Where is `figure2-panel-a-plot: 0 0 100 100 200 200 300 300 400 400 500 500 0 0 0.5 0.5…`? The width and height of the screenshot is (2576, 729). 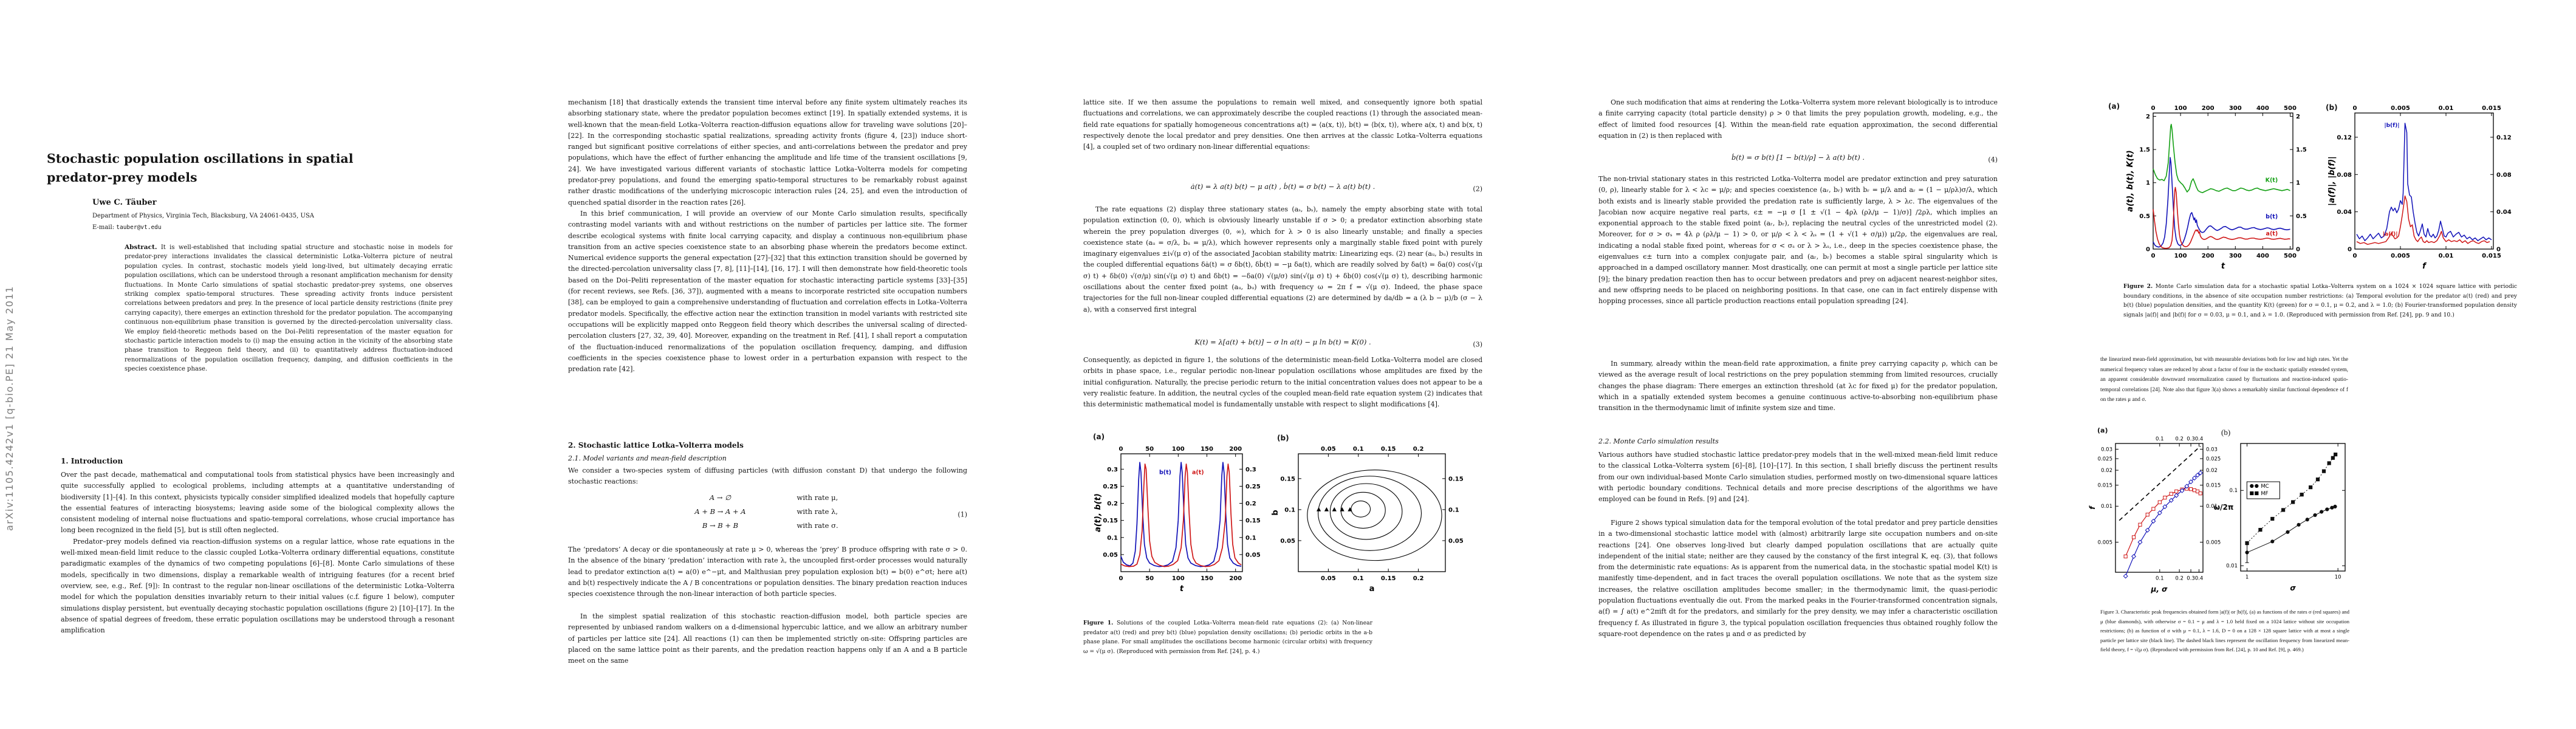
figure2-panel-a-plot: 0 0 100 100 200 200 300 300 400 400 500 500 0 0 0.5 0.5… is located at coordinates (2220, 189).